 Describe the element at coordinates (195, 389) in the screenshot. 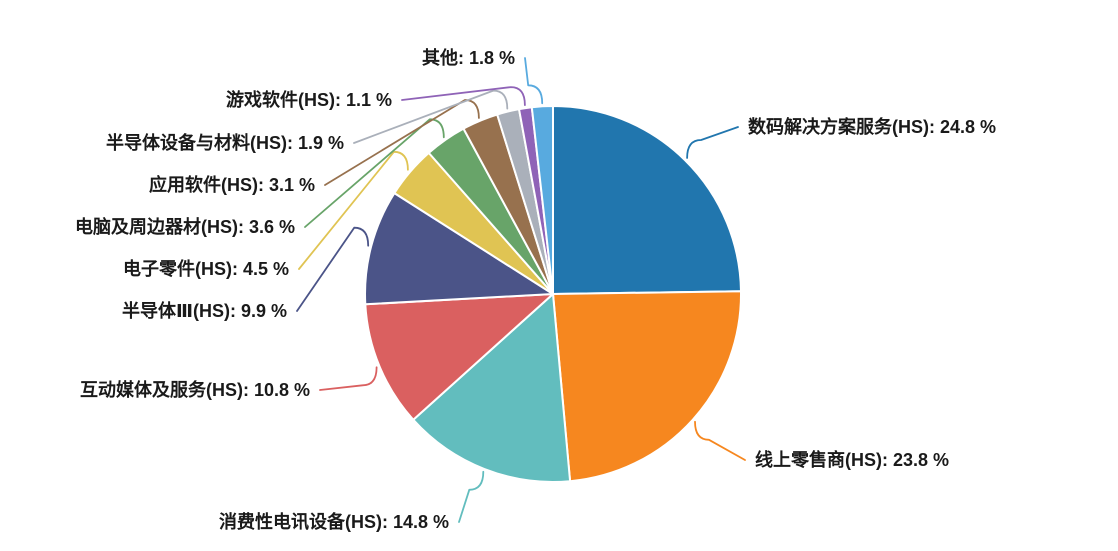

I see `slice-label-3: 互动媒体及服务(HS): 10.8 %` at that location.